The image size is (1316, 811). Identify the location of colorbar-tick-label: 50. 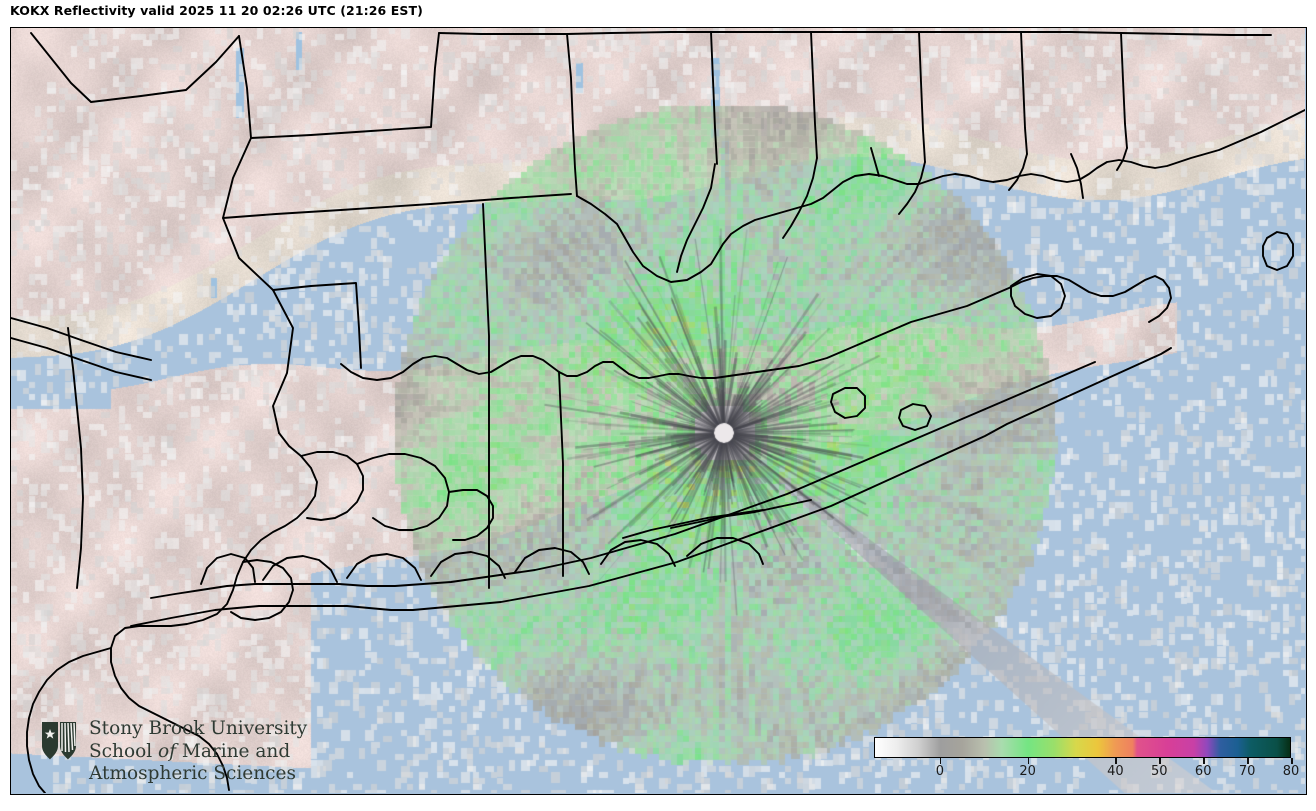
(1159, 771).